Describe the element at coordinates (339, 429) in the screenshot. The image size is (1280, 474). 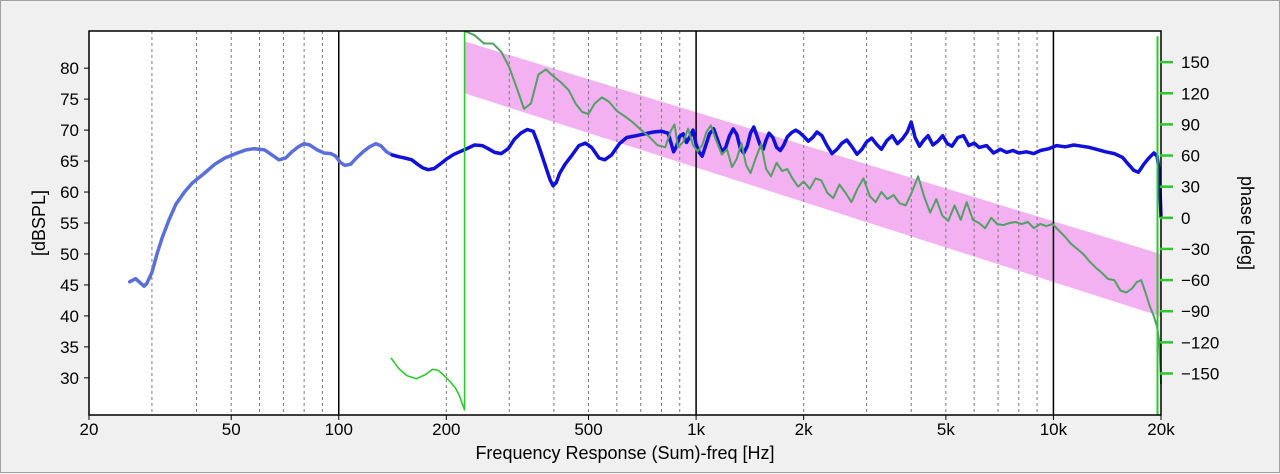
I see `x-tick-label: 100` at that location.